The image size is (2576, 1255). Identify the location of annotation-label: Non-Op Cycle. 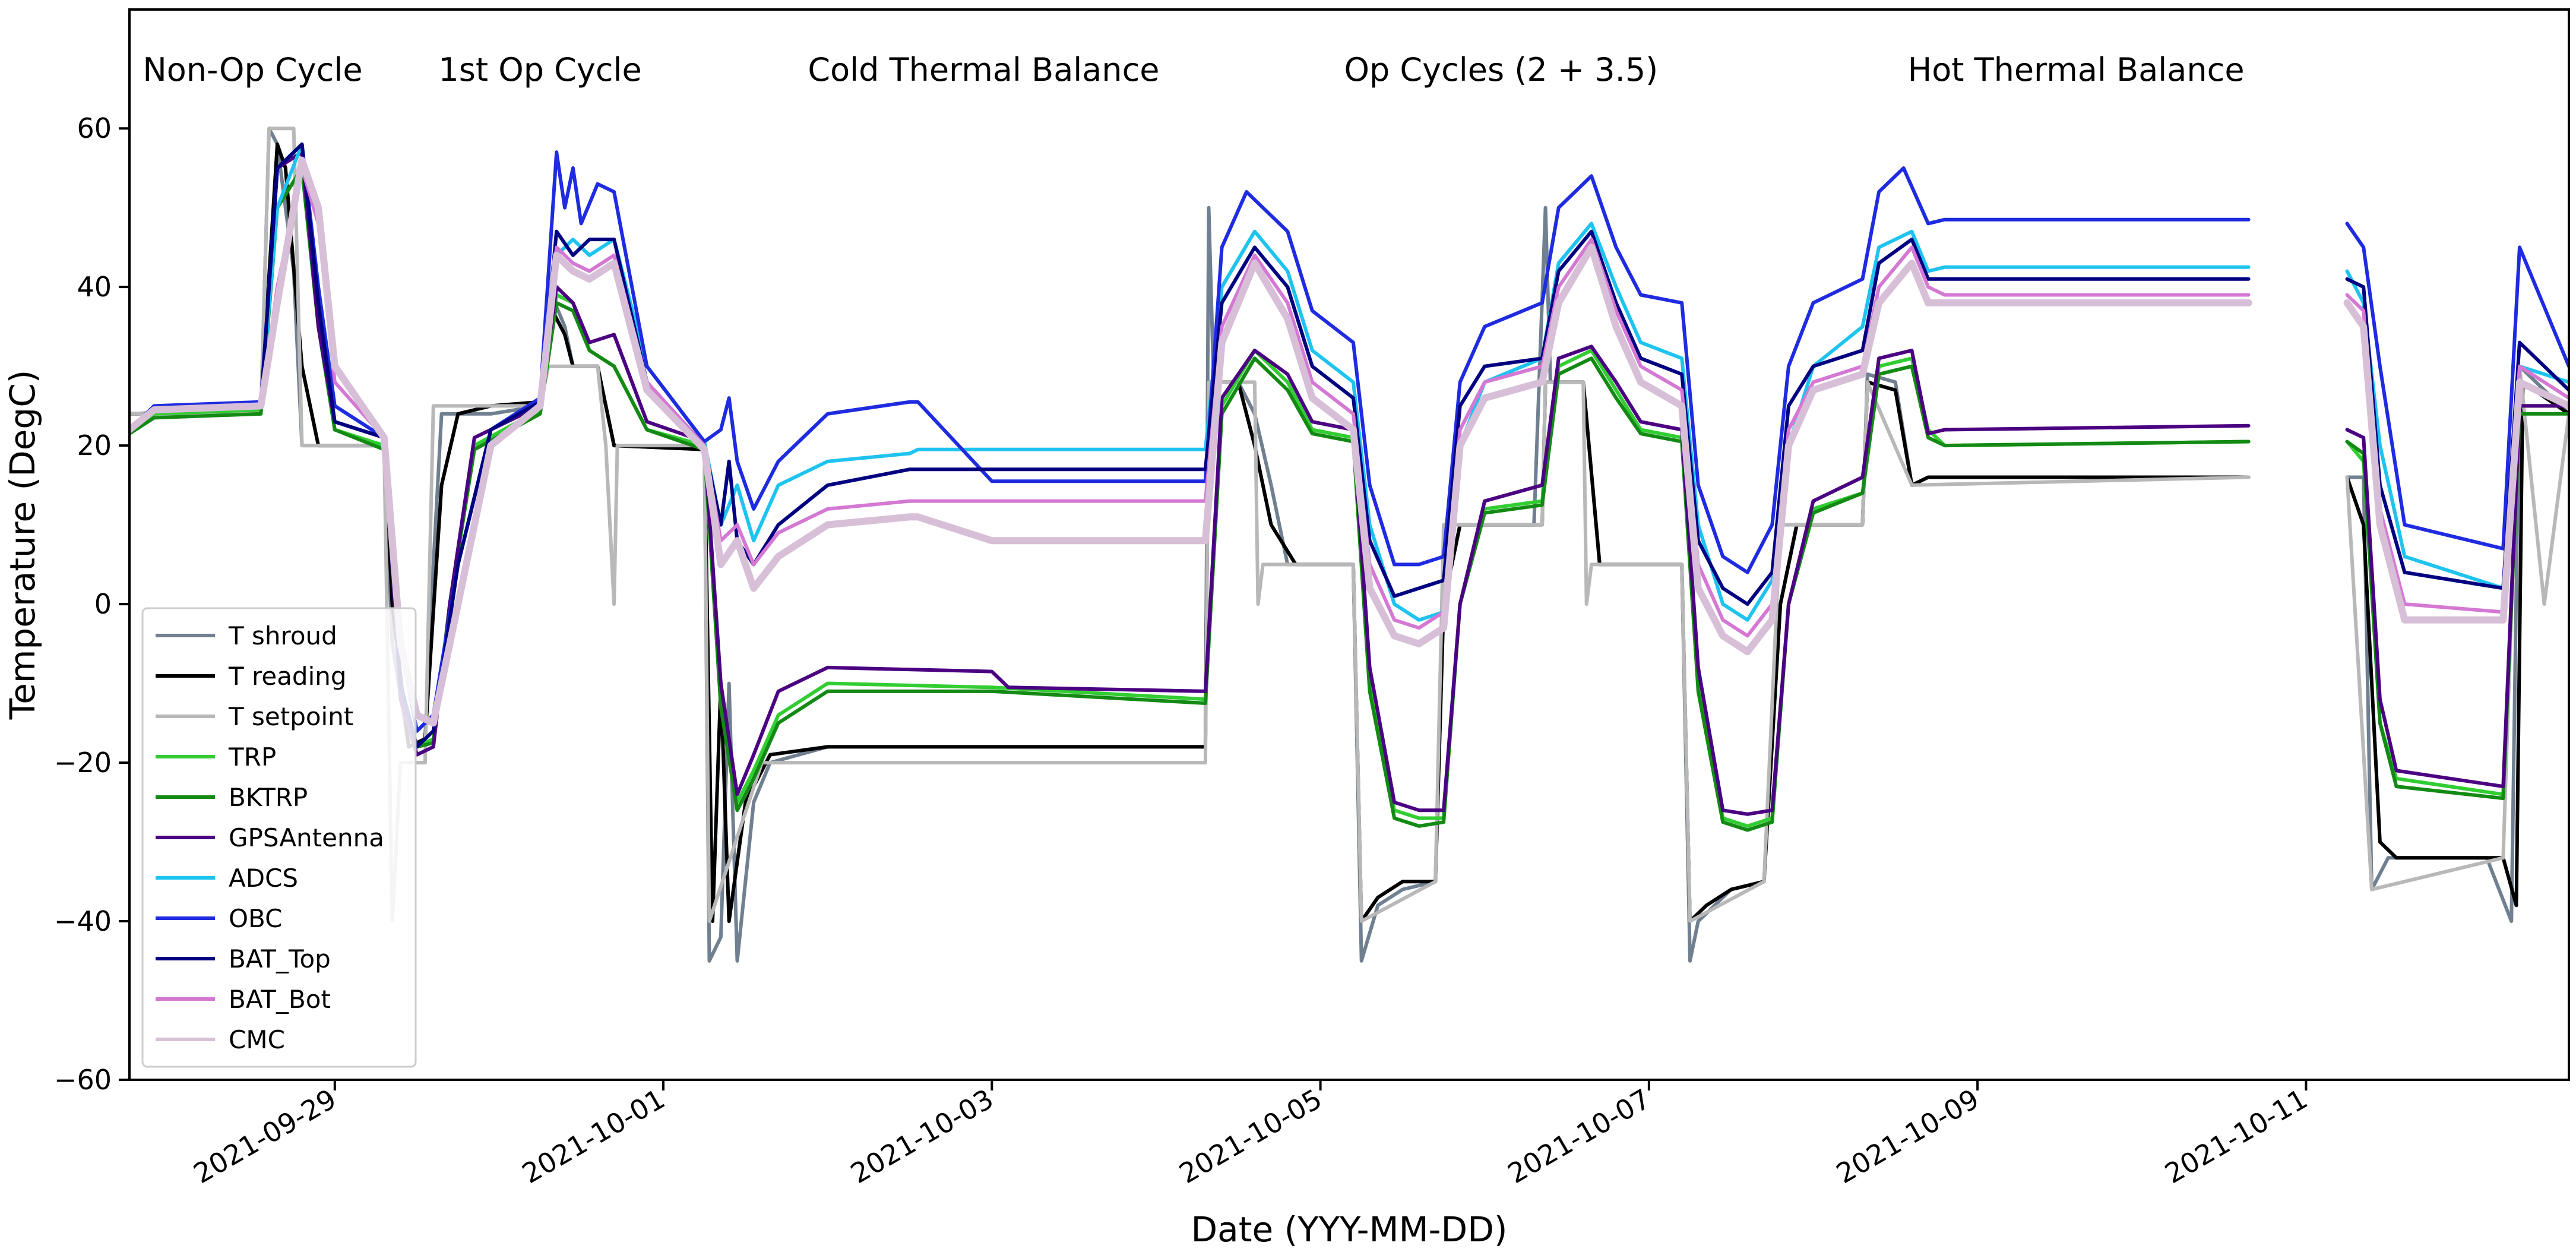
(252, 69).